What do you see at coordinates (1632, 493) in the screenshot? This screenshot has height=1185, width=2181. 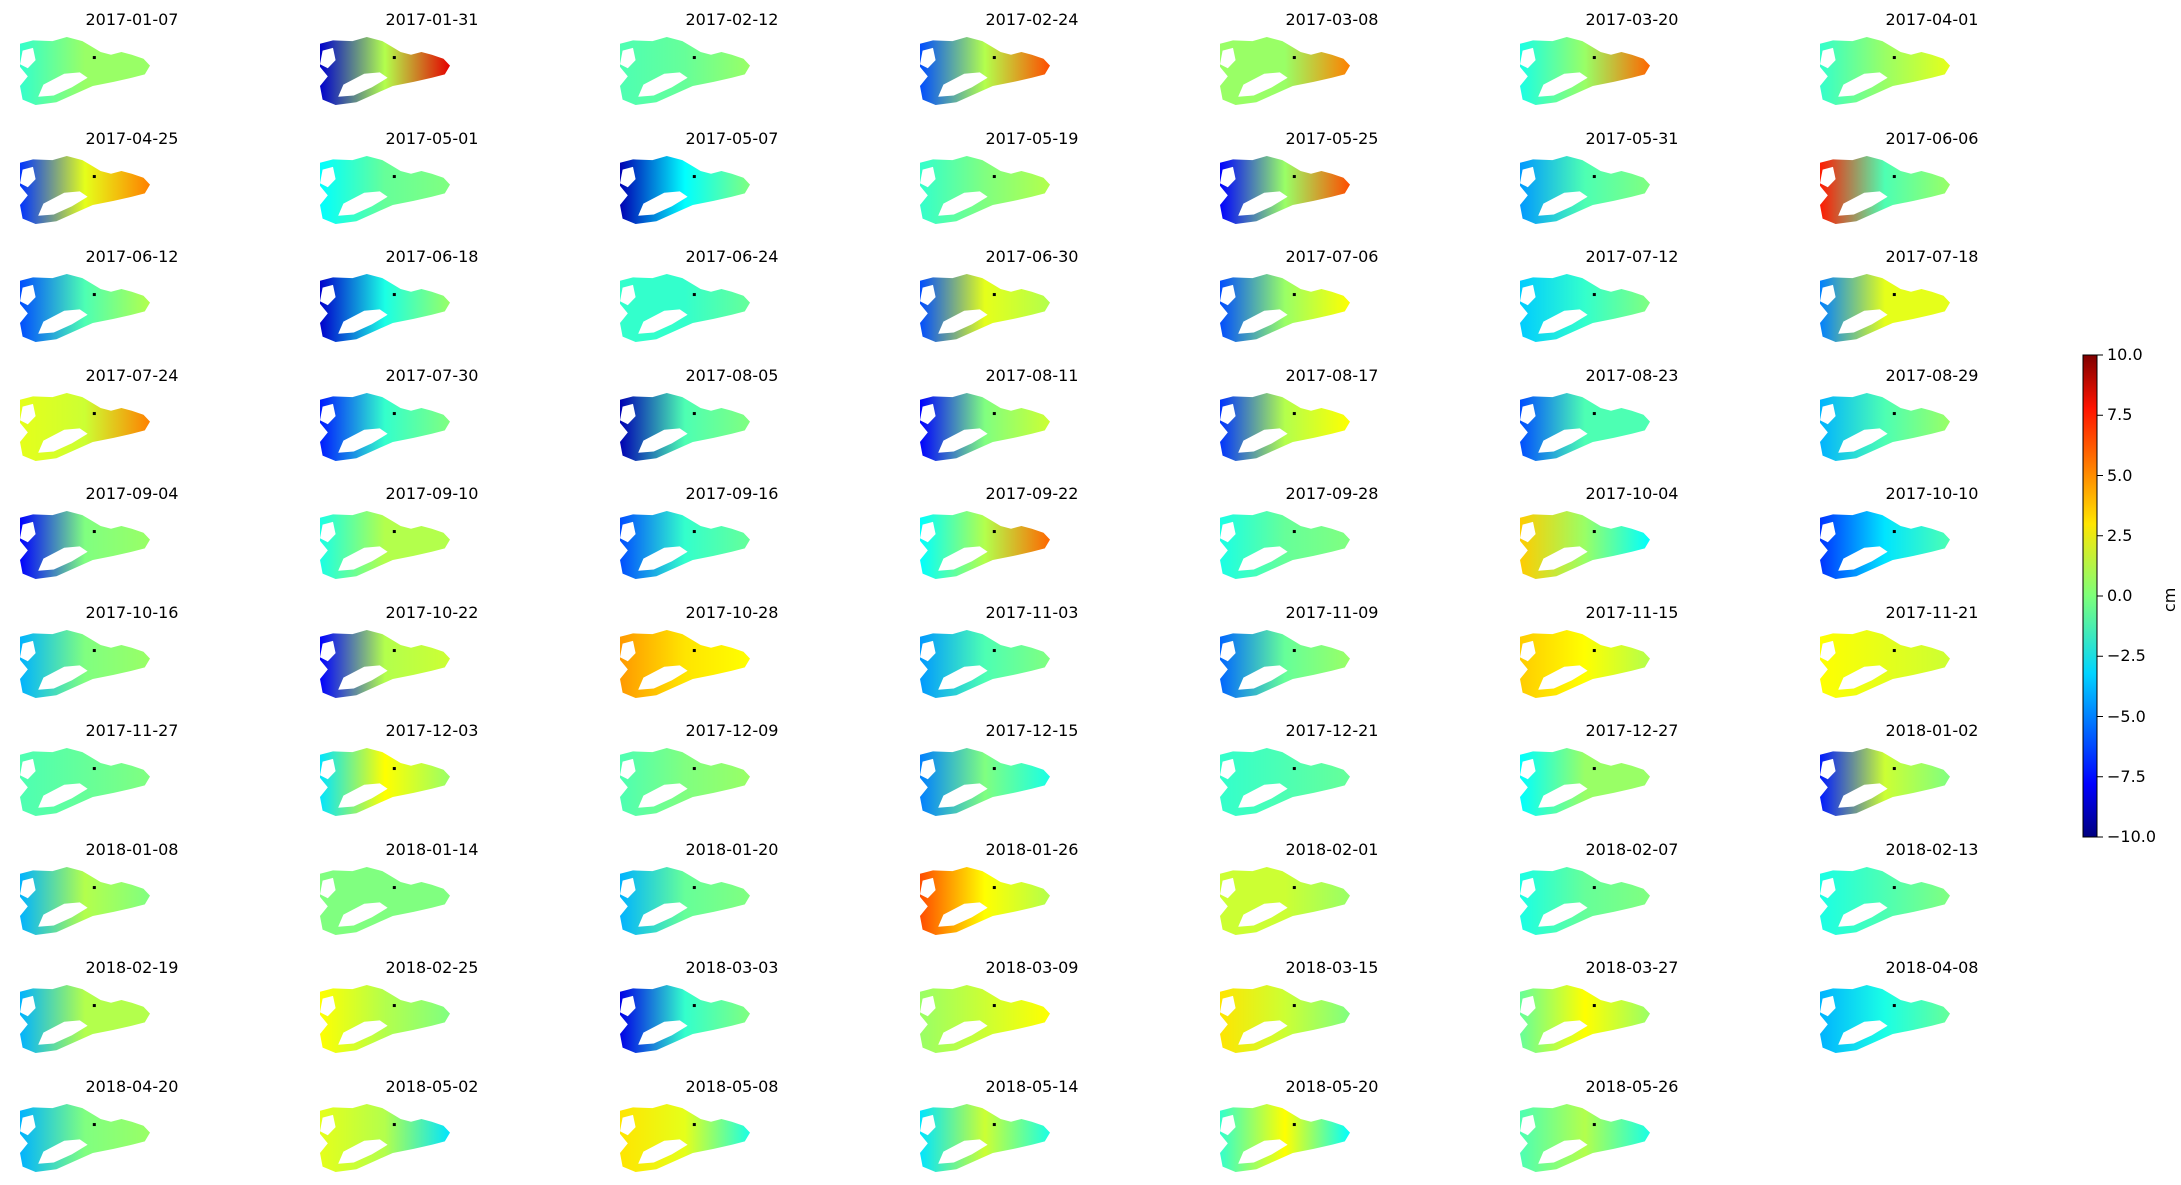 I see `panel-title: 2017-10-04` at bounding box center [1632, 493].